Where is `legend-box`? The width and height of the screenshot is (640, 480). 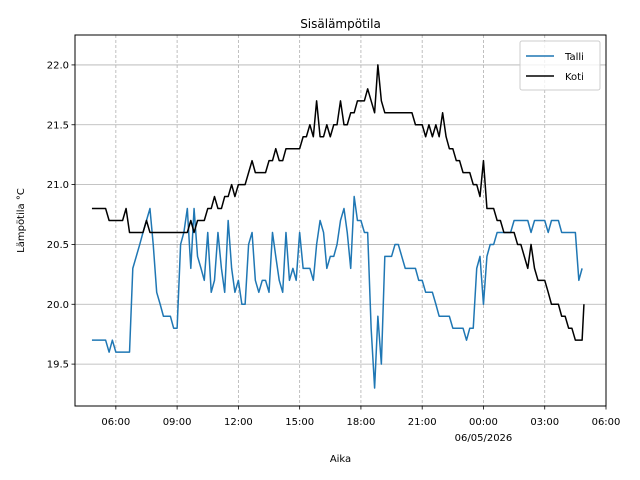 legend-box is located at coordinates (560, 65).